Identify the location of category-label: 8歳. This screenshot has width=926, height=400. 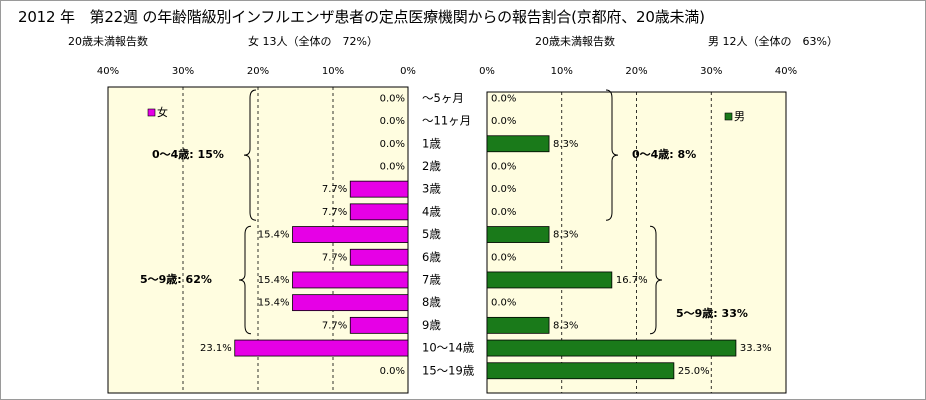
(431, 302).